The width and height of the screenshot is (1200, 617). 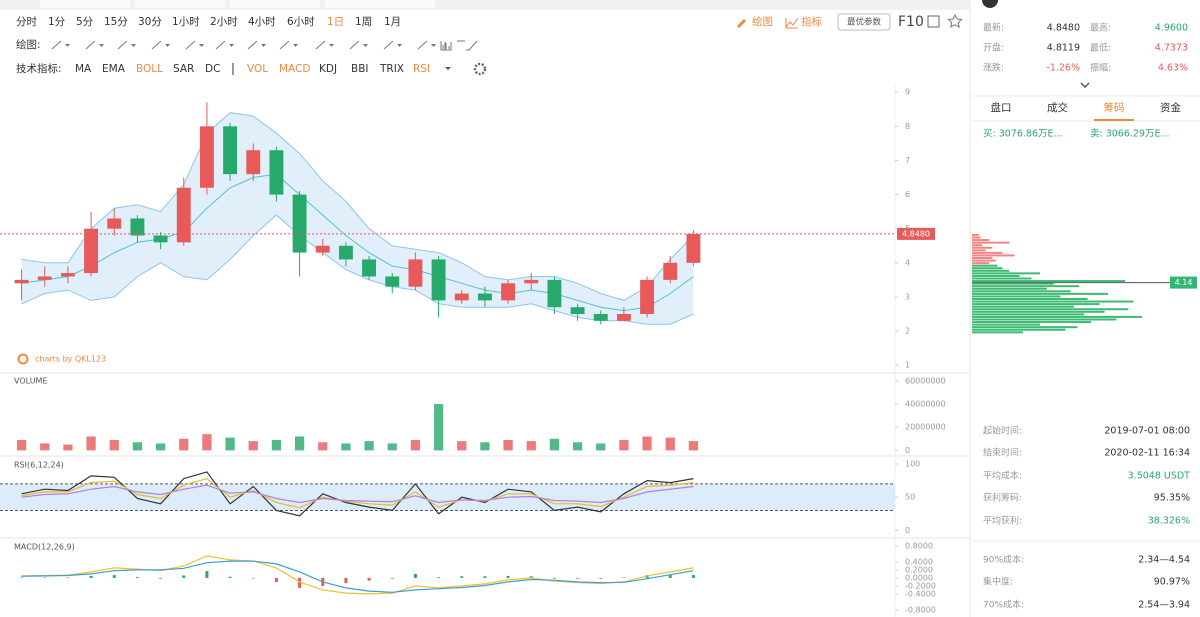 I want to click on y-tick-label: 0.8000, so click(x=919, y=545).